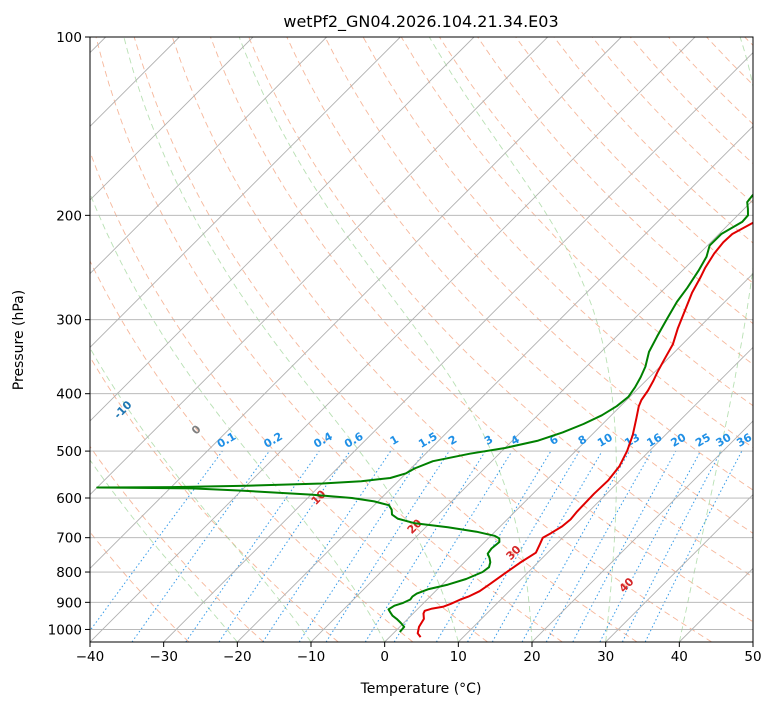  What do you see at coordinates (69, 321) in the screenshot?
I see `y-tick-label: 300` at bounding box center [69, 321].